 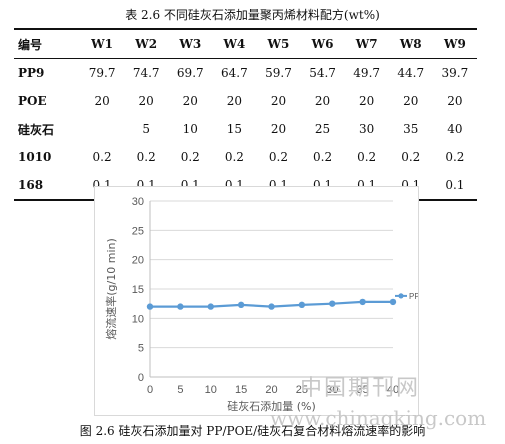 I want to click on y-tick-label: 30, so click(x=138, y=202).